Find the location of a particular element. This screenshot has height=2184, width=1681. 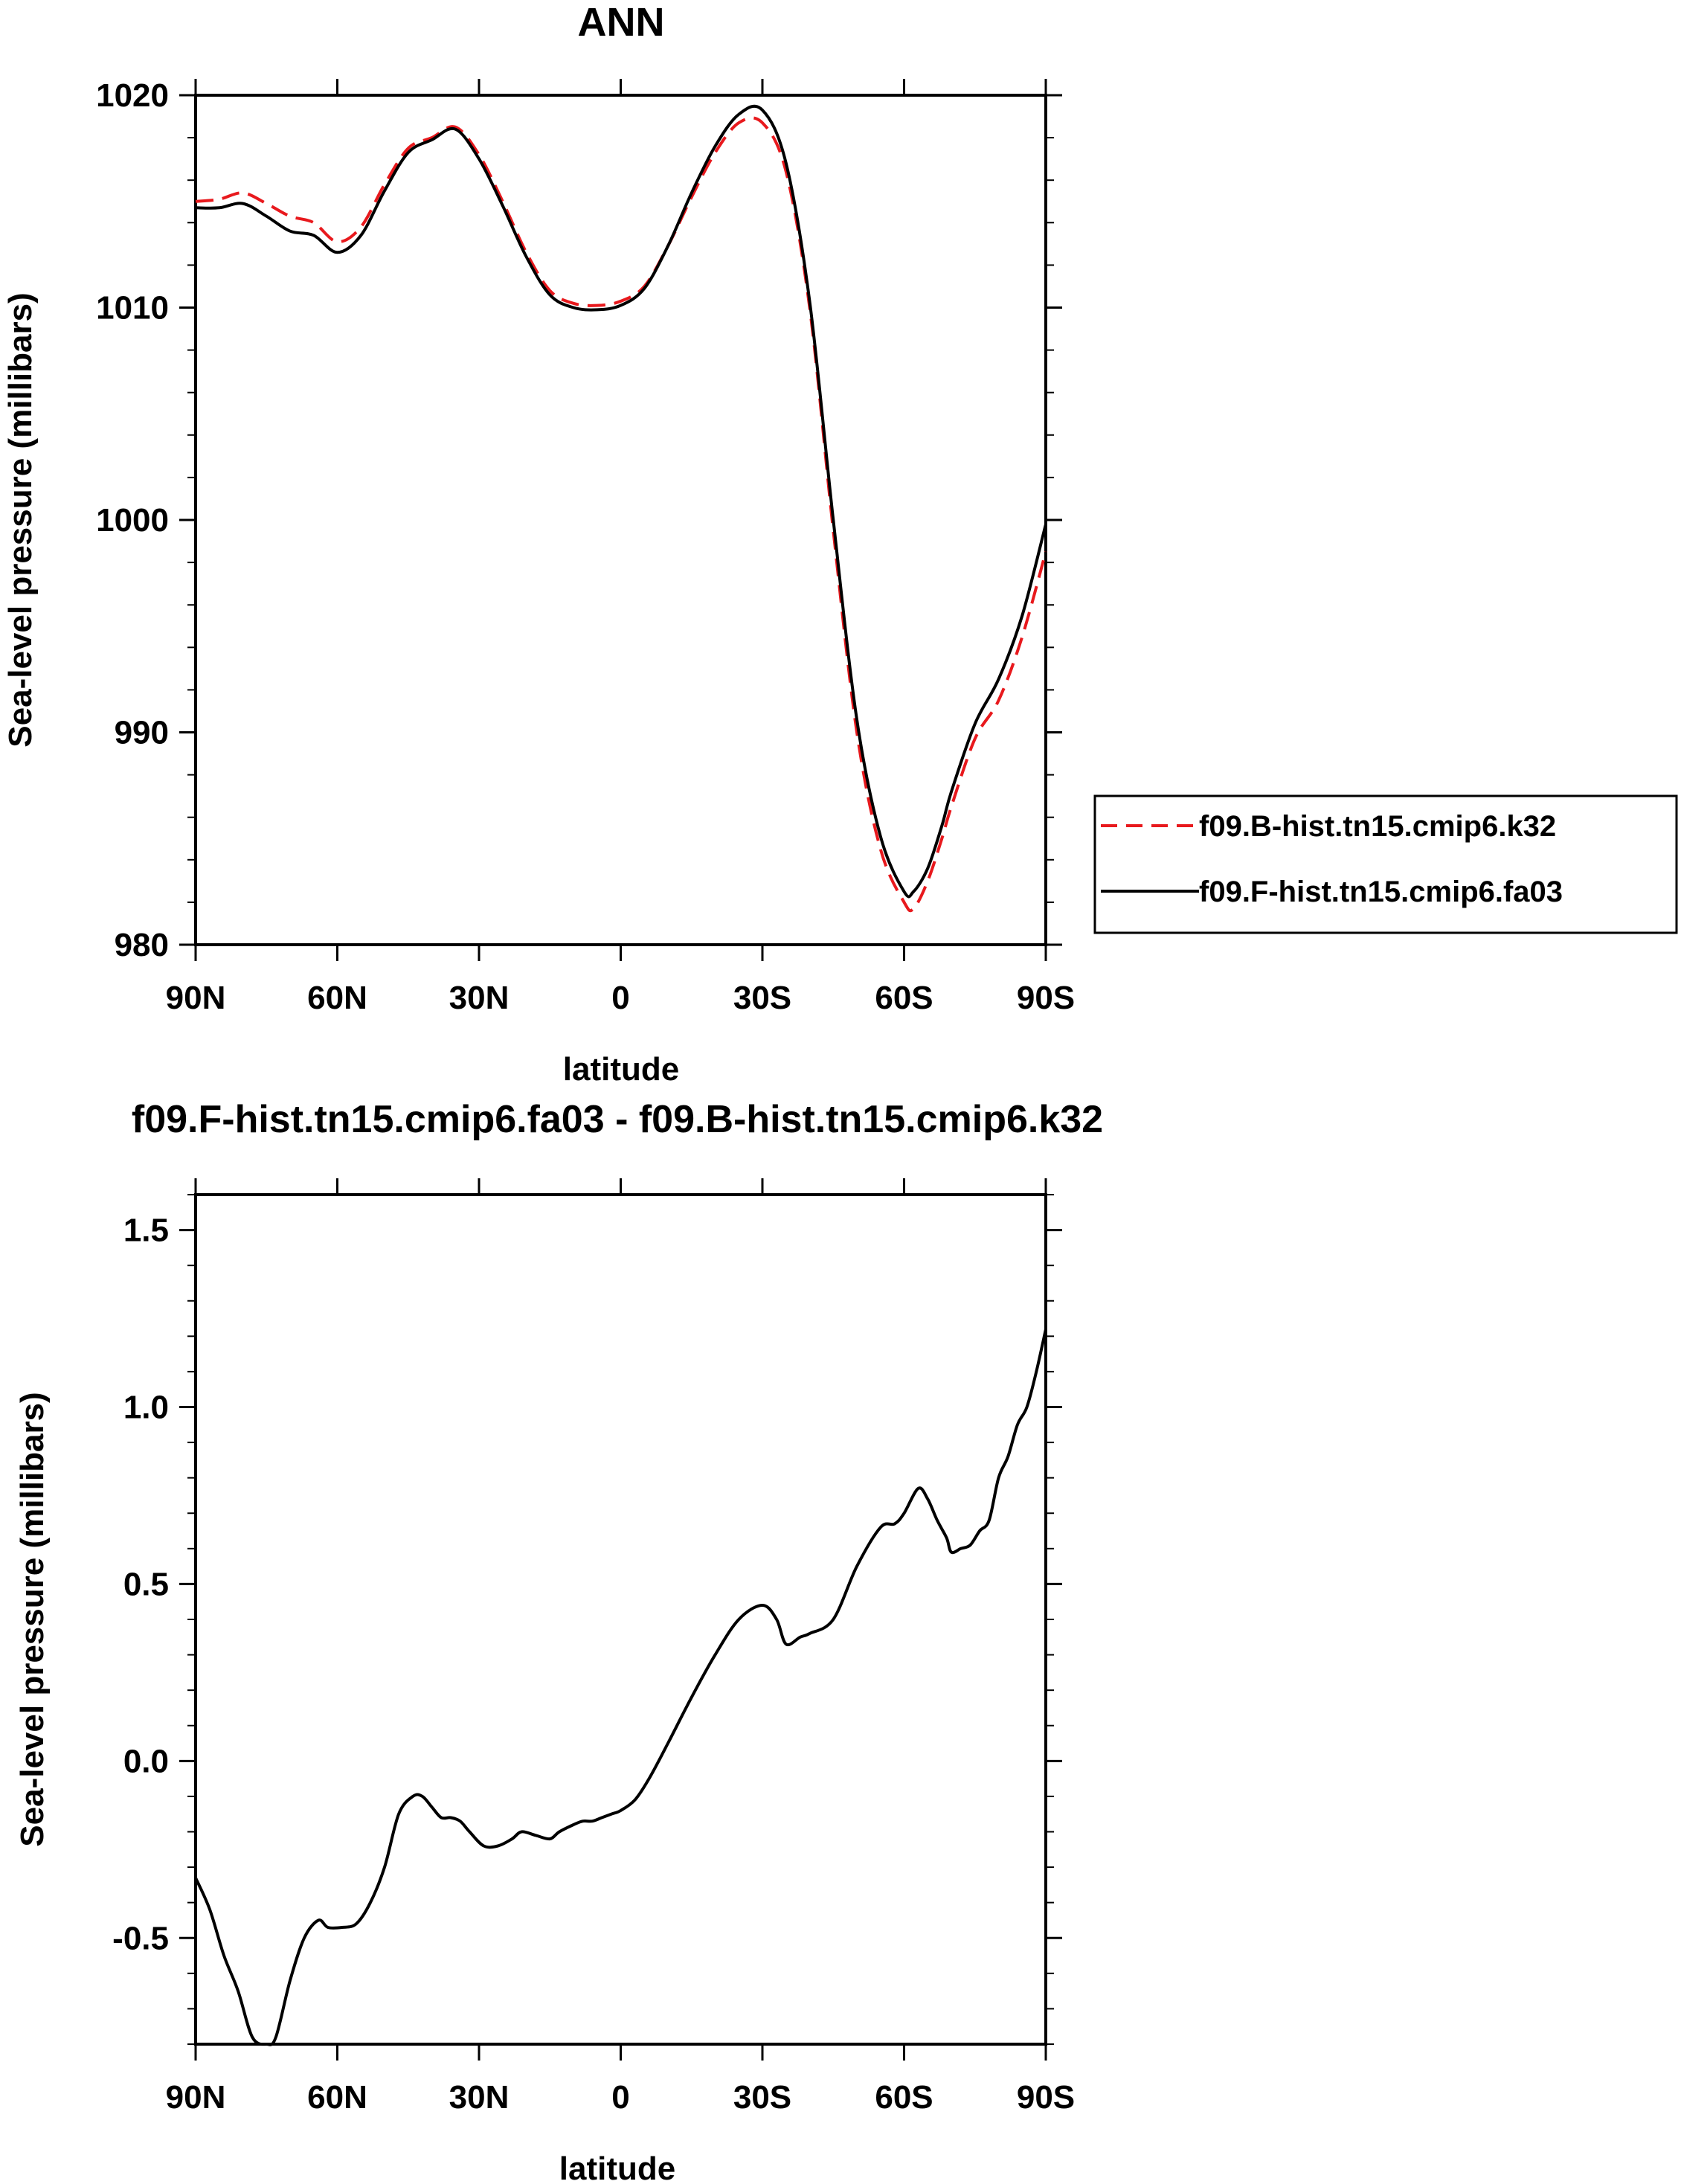

y-tick-label: 980 is located at coordinates (142, 945).